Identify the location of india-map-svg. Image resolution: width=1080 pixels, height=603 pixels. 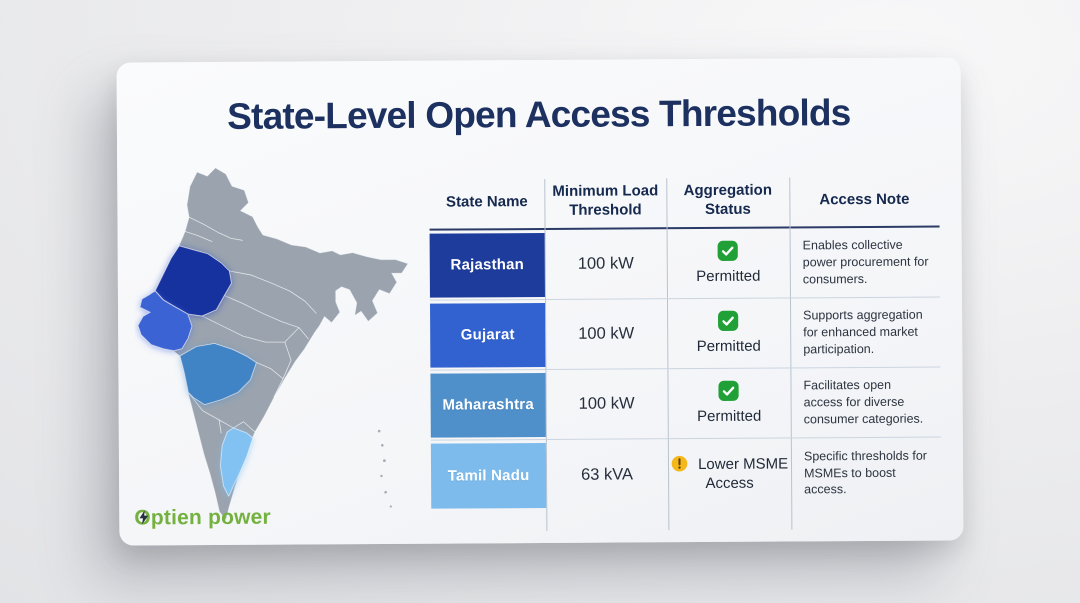
(272, 343).